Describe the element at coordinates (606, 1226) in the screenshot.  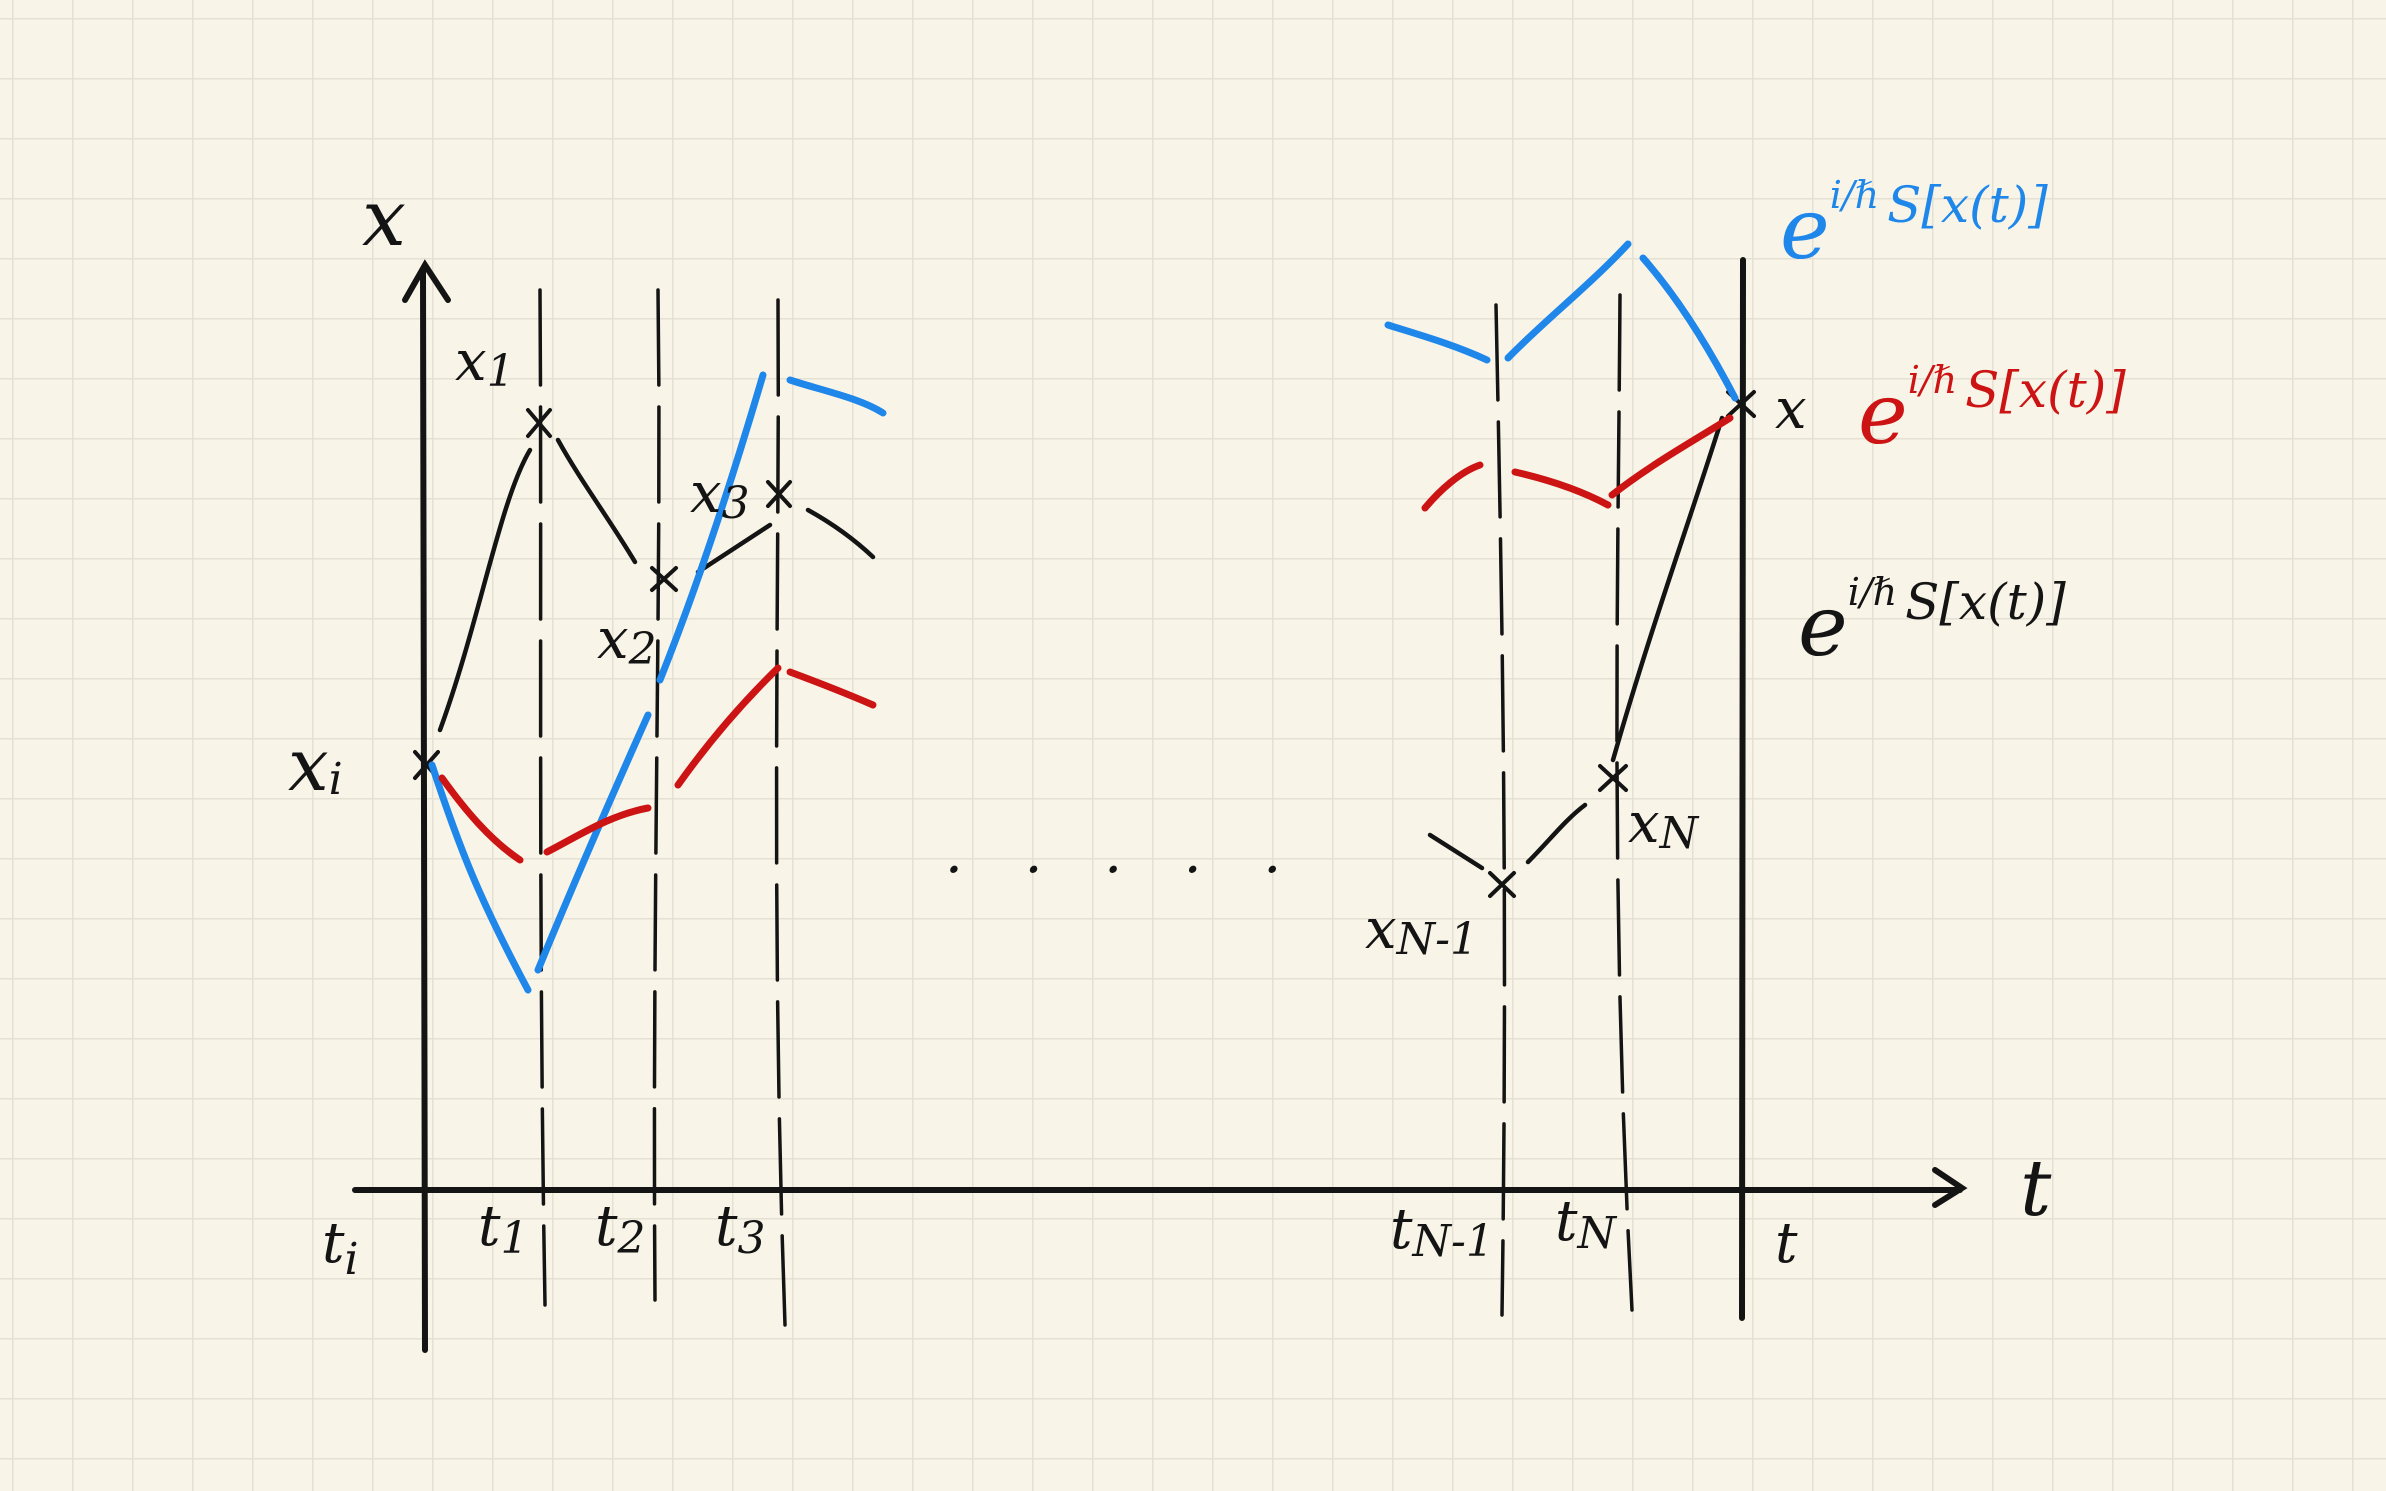
I see `t2-base: t` at that location.